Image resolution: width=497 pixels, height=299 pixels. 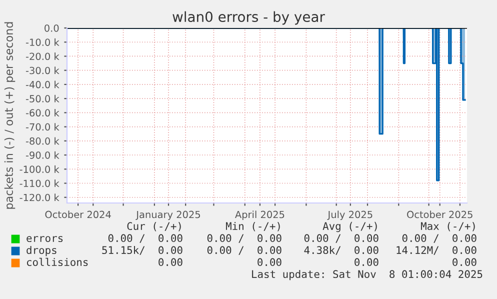 What do you see at coordinates (168, 215) in the screenshot?
I see `x-tick-label: January 2025` at bounding box center [168, 215].